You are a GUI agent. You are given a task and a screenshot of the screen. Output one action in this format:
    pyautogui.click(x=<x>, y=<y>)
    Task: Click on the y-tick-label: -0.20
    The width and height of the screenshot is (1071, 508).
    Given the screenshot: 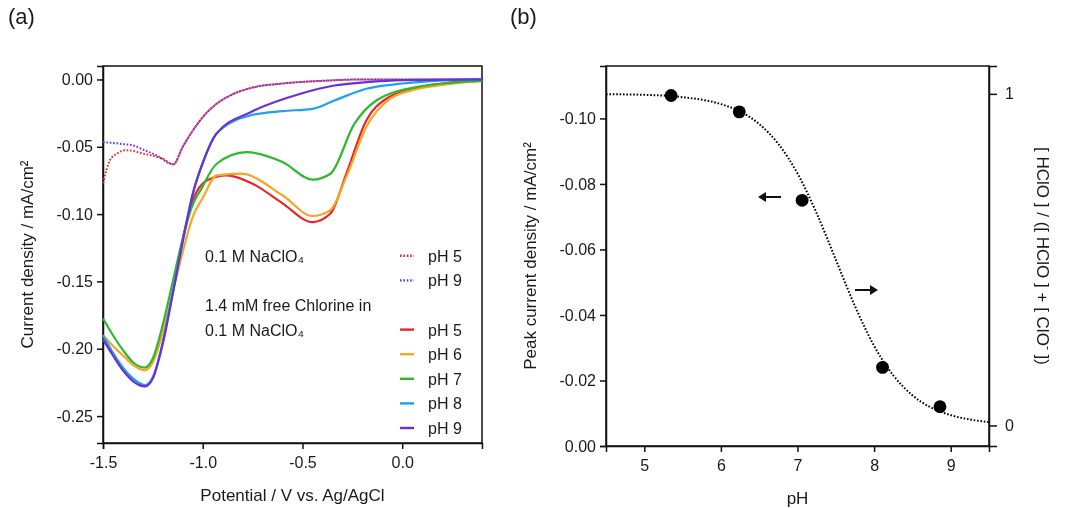 What is the action you would take?
    pyautogui.click(x=75, y=349)
    